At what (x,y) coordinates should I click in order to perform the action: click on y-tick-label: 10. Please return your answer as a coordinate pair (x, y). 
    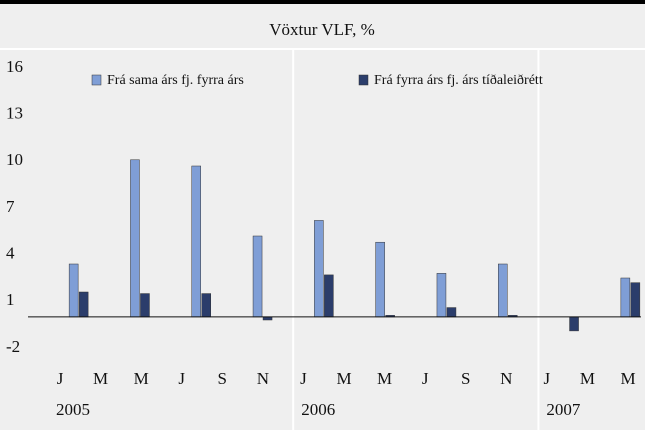
    Looking at the image, I should click on (14, 159).